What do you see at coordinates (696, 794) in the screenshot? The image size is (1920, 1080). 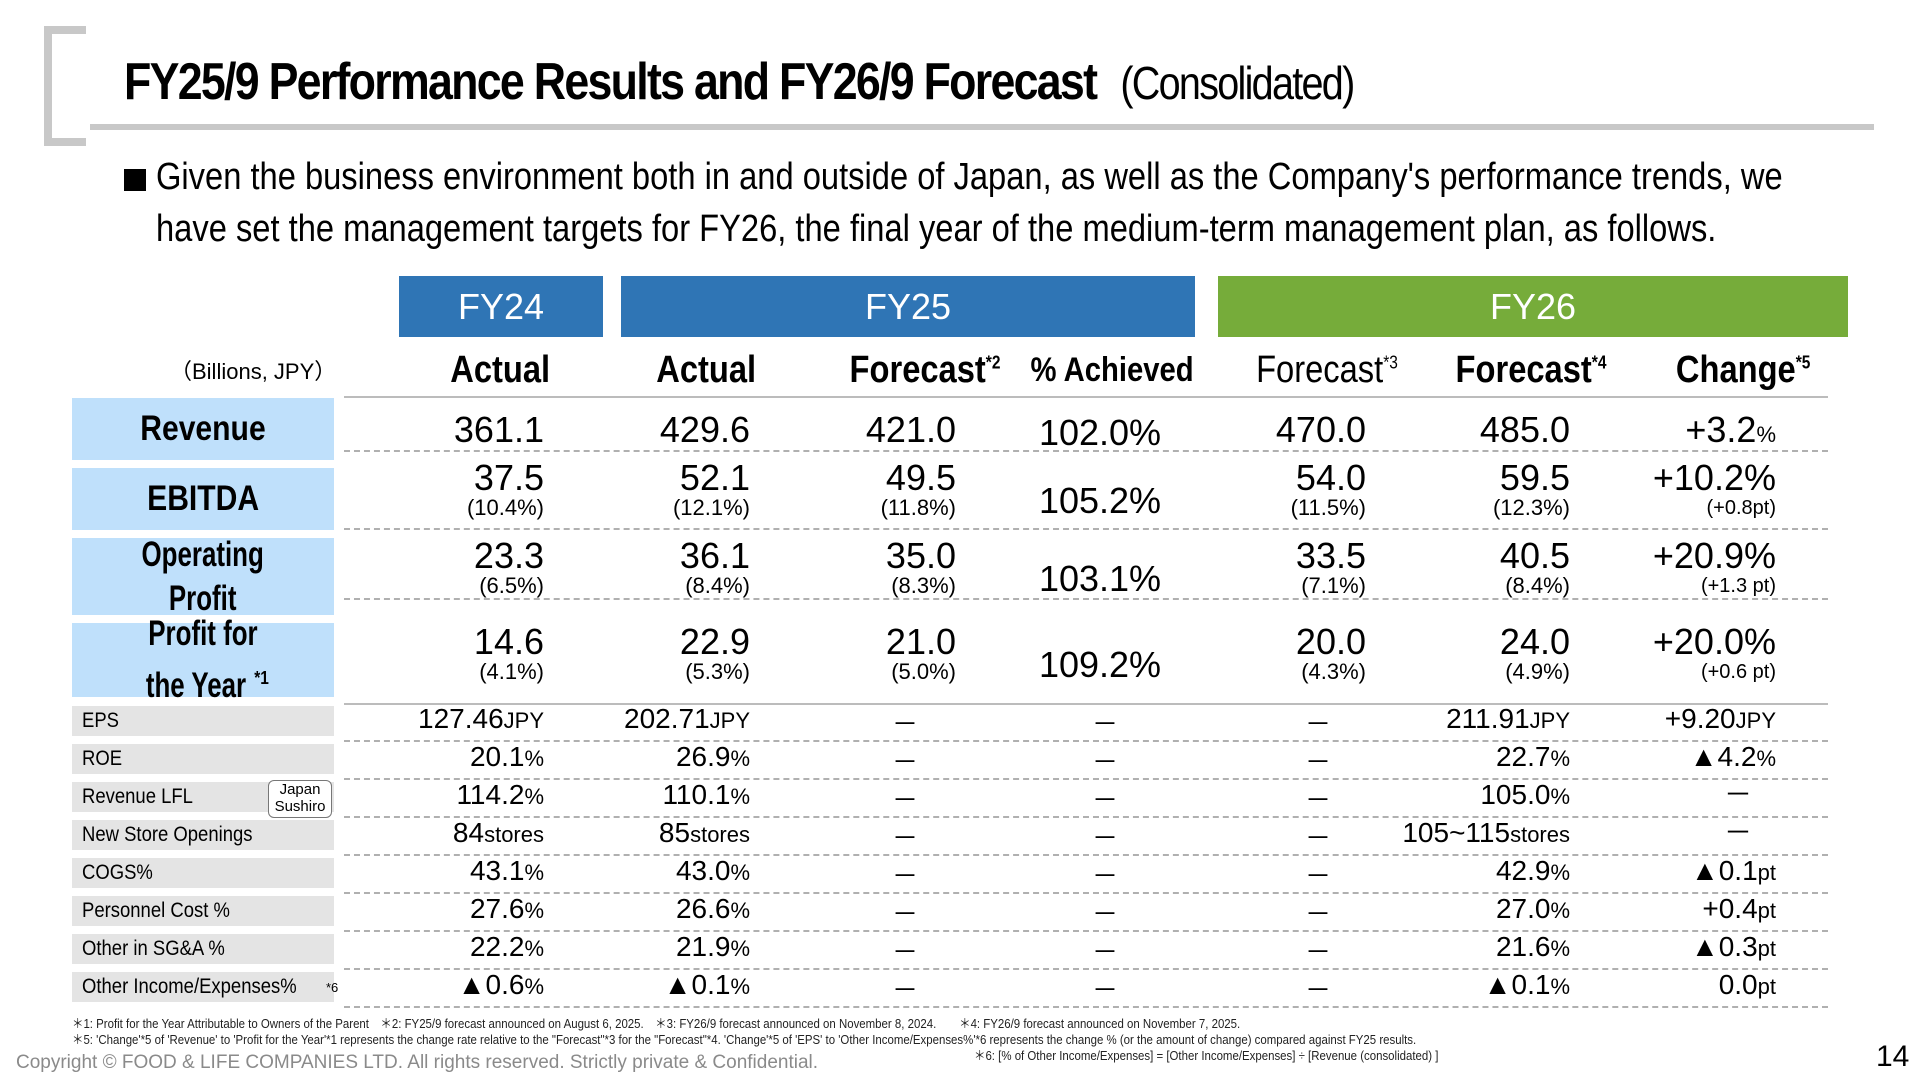 I see `cell-value: 110.1` at bounding box center [696, 794].